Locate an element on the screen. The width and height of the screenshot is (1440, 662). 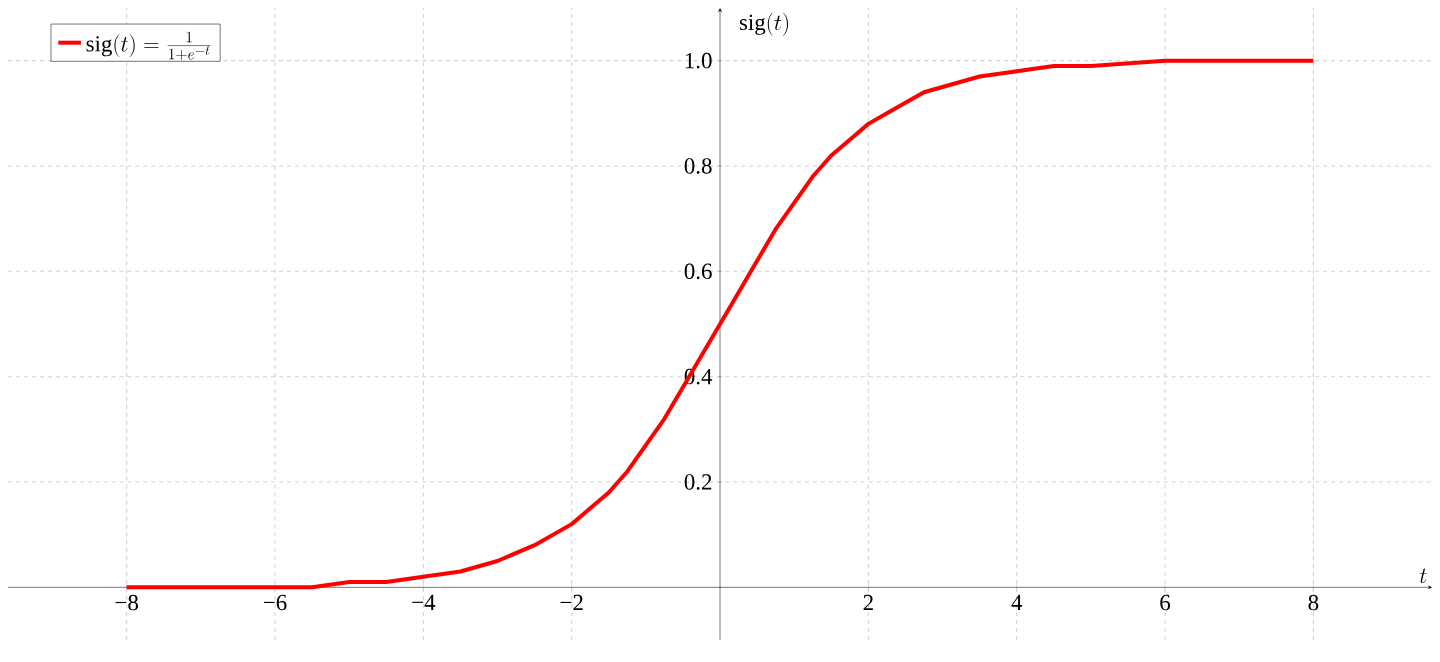
x-tick-label: −4 is located at coordinates (424, 602).